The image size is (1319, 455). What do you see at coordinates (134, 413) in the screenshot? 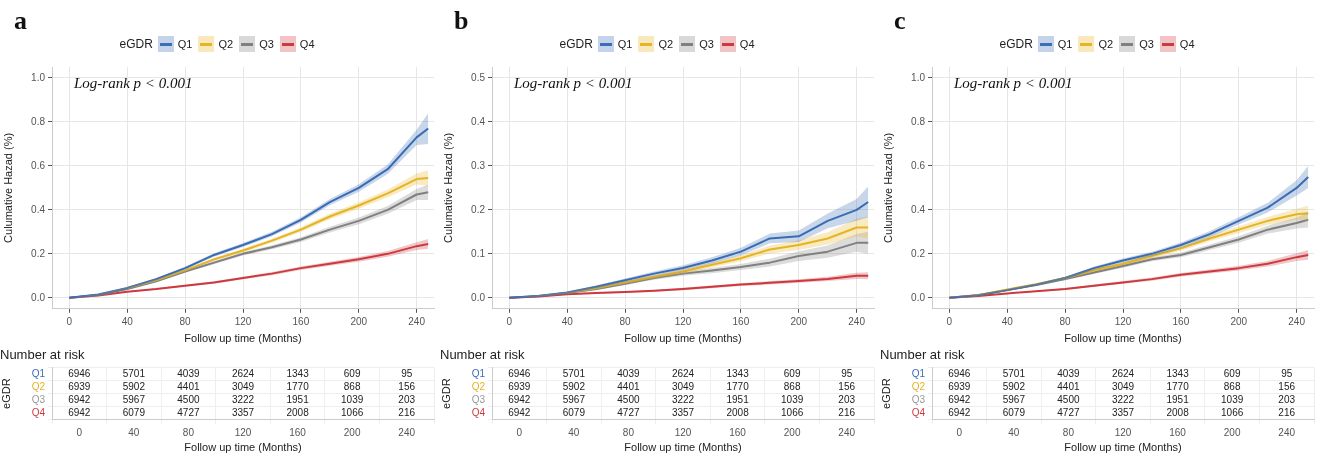
I see `data-label: 6079` at bounding box center [134, 413].